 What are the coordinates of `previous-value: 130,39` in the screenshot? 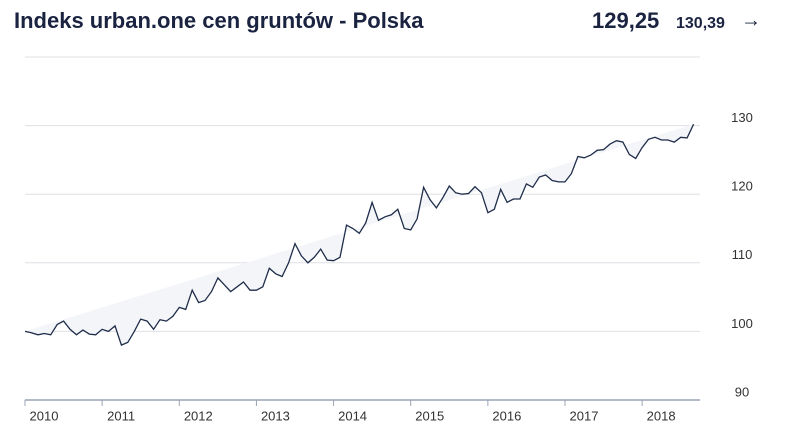 It's located at (700, 23).